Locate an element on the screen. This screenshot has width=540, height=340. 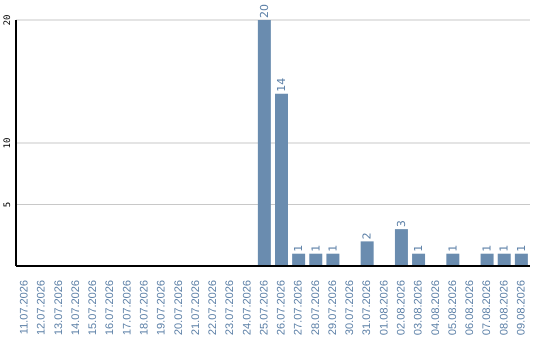
x-tick-label: 15.07.2026 is located at coordinates (93, 308).